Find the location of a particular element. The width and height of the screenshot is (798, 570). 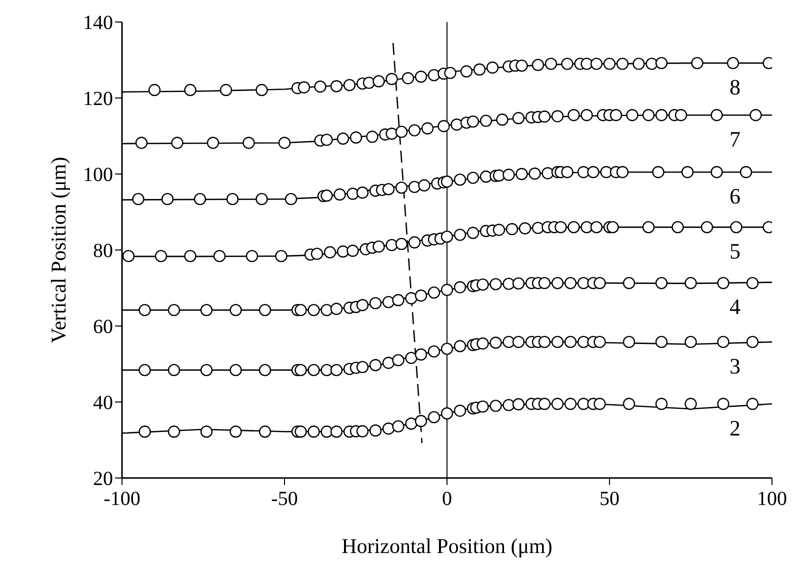

x-tick-label: 50 is located at coordinates (610, 499).